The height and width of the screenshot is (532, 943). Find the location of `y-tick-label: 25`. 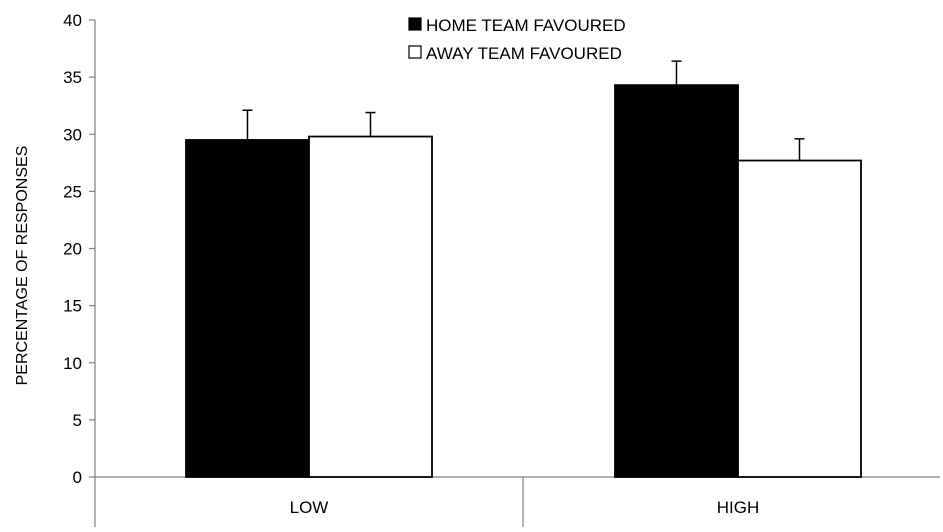

y-tick-label: 25 is located at coordinates (72, 191).